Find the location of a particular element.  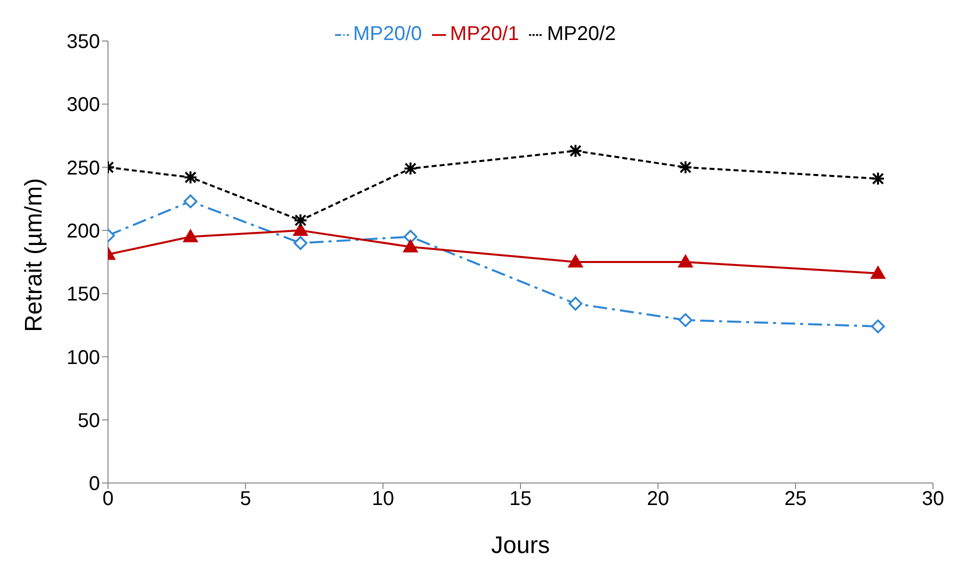

x-tick-label: 30 is located at coordinates (933, 499).